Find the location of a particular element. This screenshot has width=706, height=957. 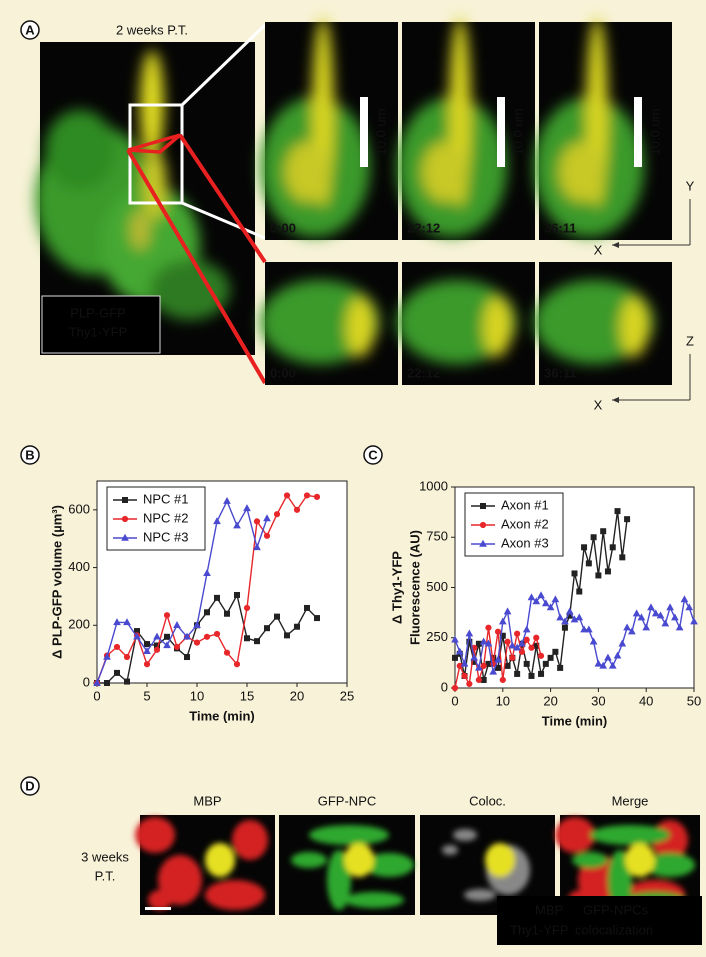

y-tick-label: 250 is located at coordinates (437, 636).